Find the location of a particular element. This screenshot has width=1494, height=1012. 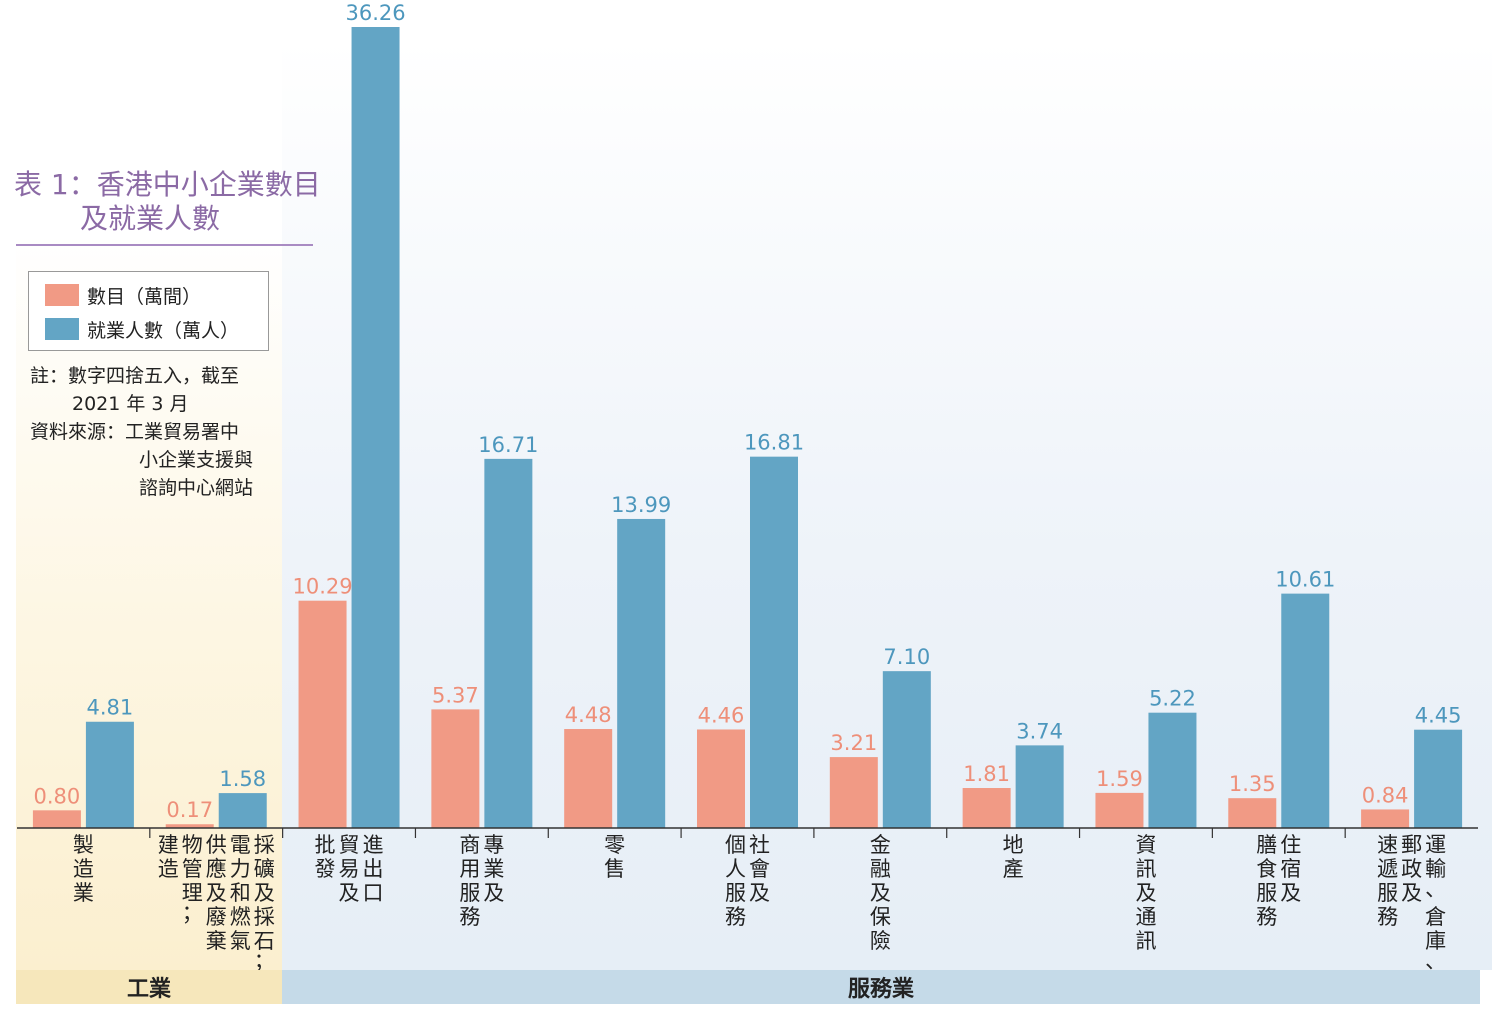

chart-title-line2: 及就業人數 is located at coordinates (150, 218).